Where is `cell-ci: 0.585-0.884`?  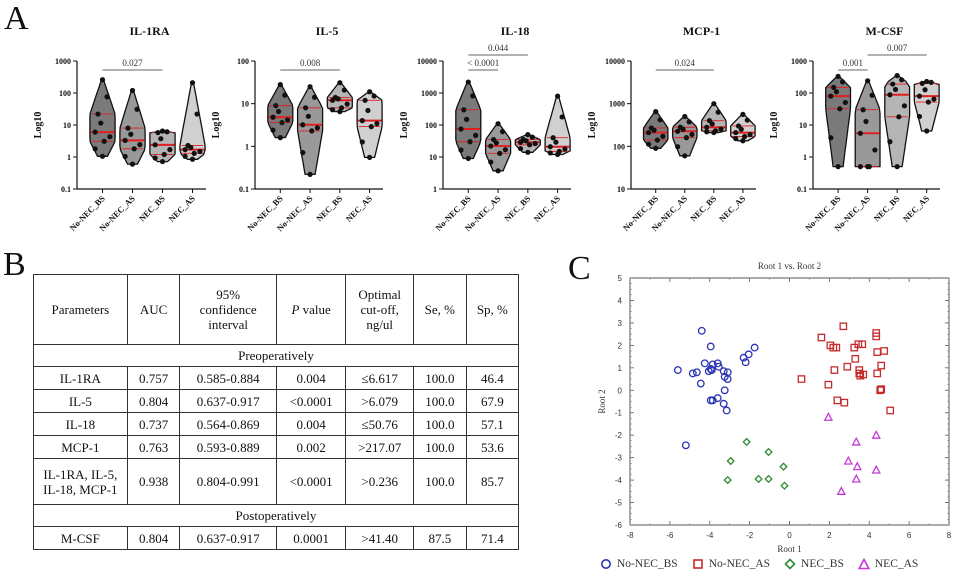
cell-ci: 0.585-0.884 is located at coordinates (228, 378).